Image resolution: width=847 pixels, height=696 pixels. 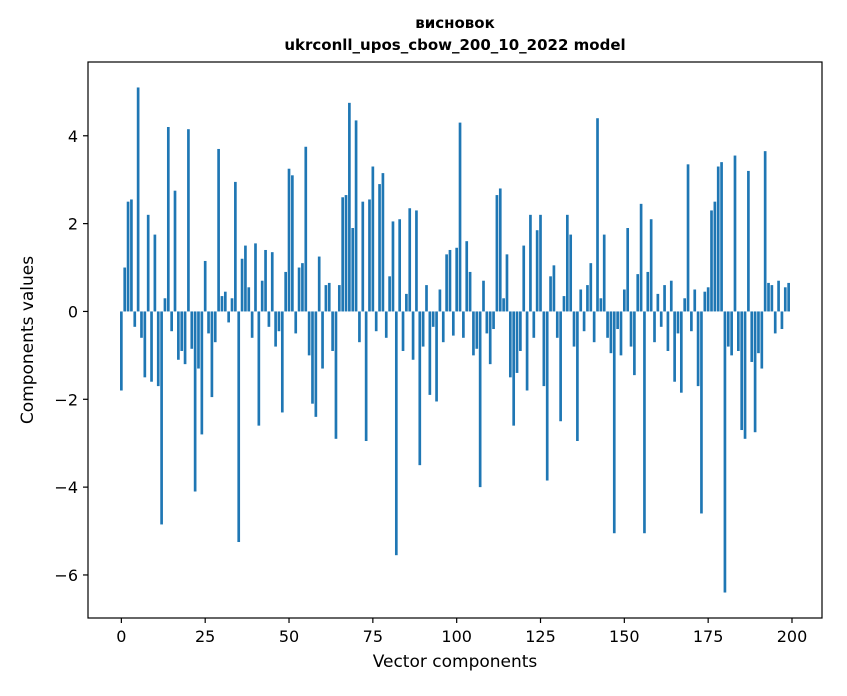 What do you see at coordinates (121, 636) in the screenshot?
I see `x-tick-label: 0` at bounding box center [121, 636].